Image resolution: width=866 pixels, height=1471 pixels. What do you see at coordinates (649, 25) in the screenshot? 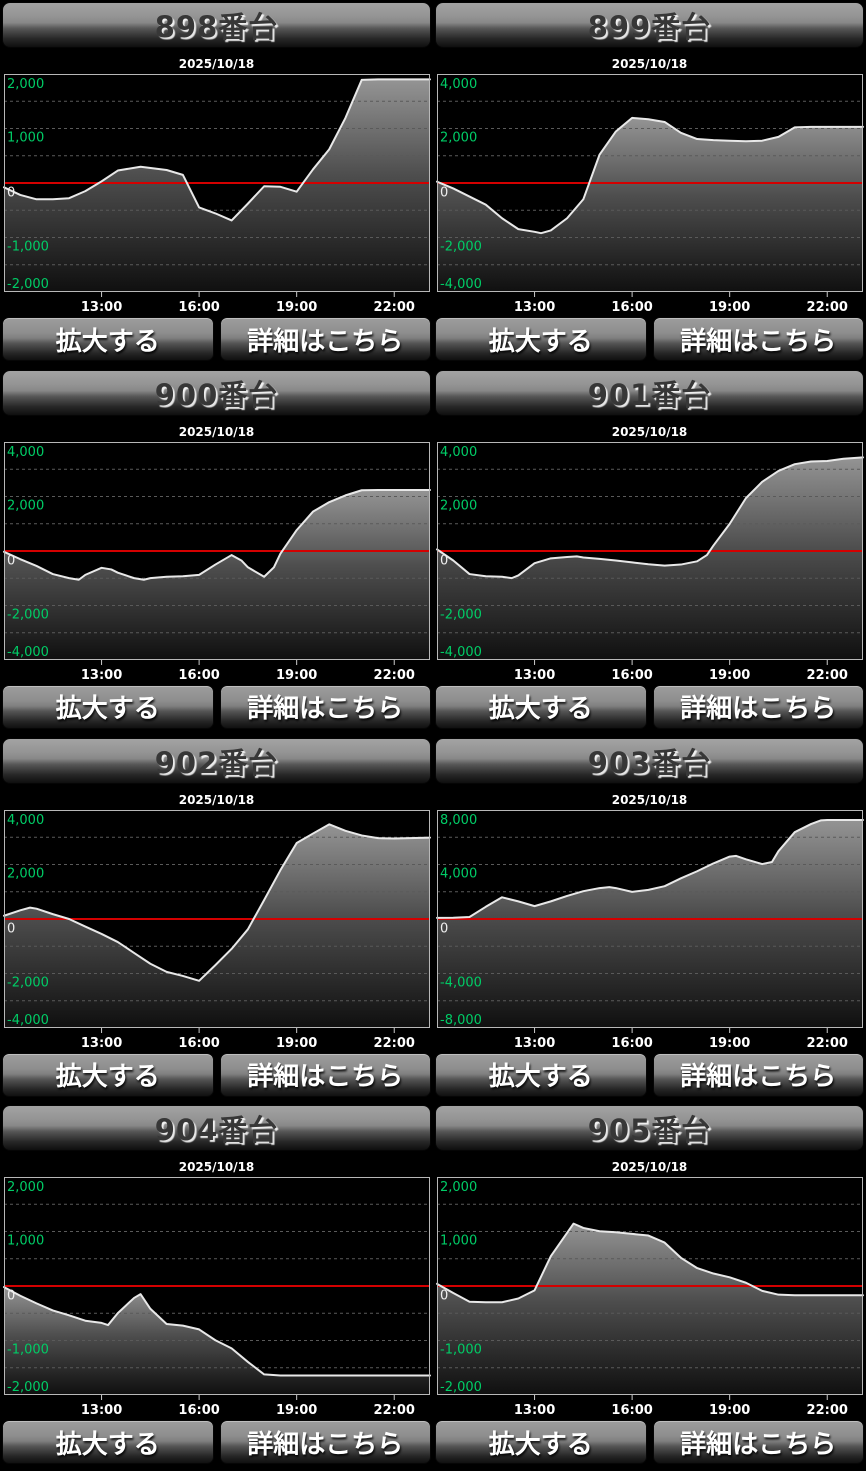
I see `machine-title-bar: 899番台` at bounding box center [649, 25].